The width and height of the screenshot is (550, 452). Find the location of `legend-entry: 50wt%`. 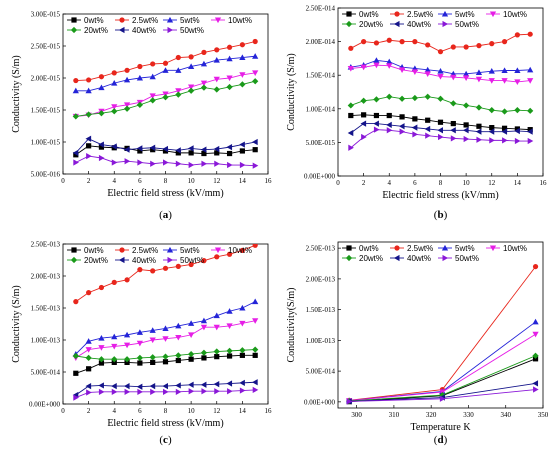

legend-entry: 50wt% is located at coordinates (458, 24).